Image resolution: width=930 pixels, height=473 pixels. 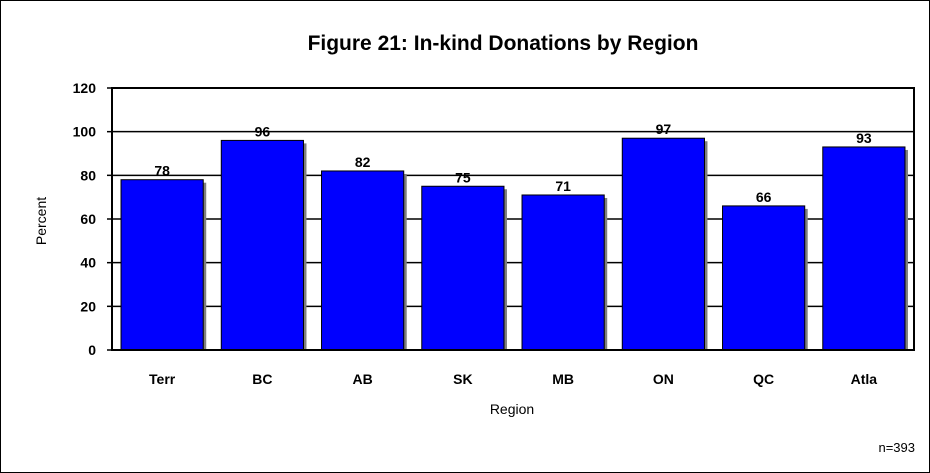 I want to click on bar-ab, so click(x=363, y=260).